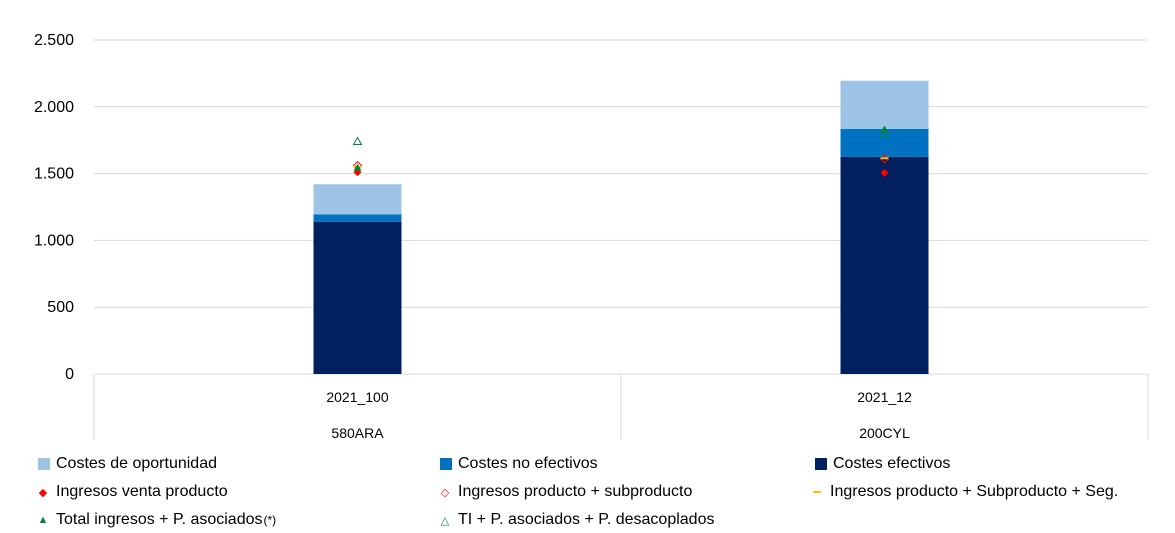 The height and width of the screenshot is (533, 1175). I want to click on y-axis-ticks: 0 500 1.000 1.500 2.000 2.500, so click(54, 207).